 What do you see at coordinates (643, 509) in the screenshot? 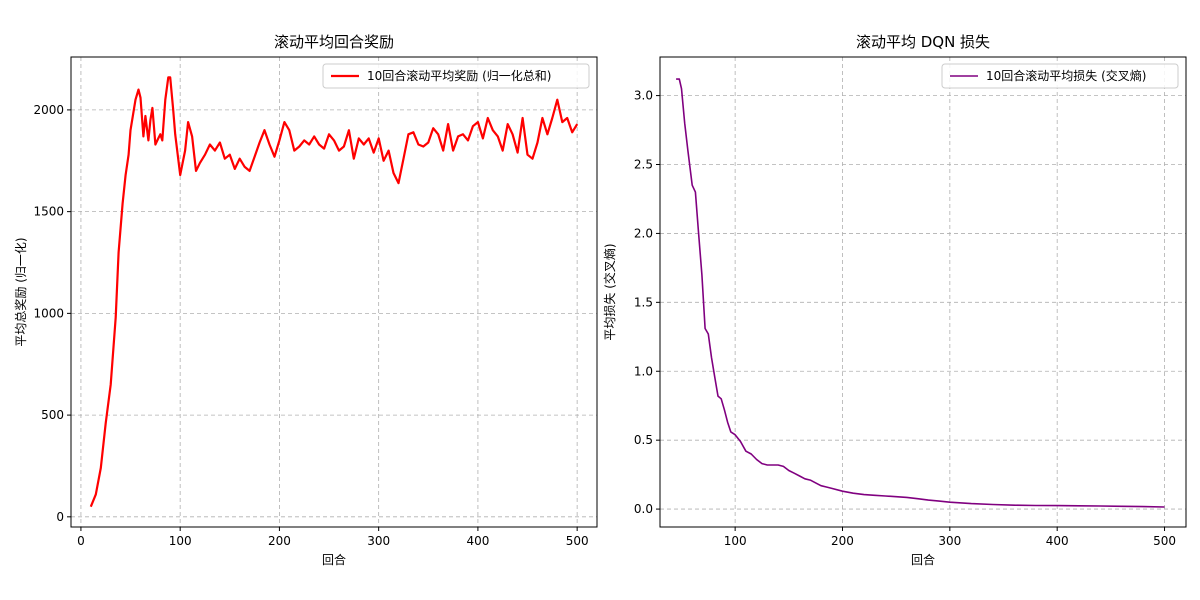
I see `y-tick-label: 0.0` at bounding box center [643, 509].